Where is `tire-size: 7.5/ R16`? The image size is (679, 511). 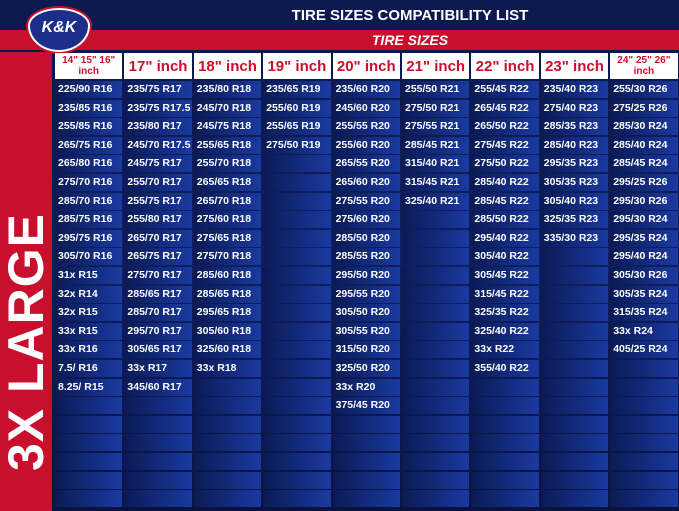
tire-size: 7.5/ R16 is located at coordinates (89, 368).